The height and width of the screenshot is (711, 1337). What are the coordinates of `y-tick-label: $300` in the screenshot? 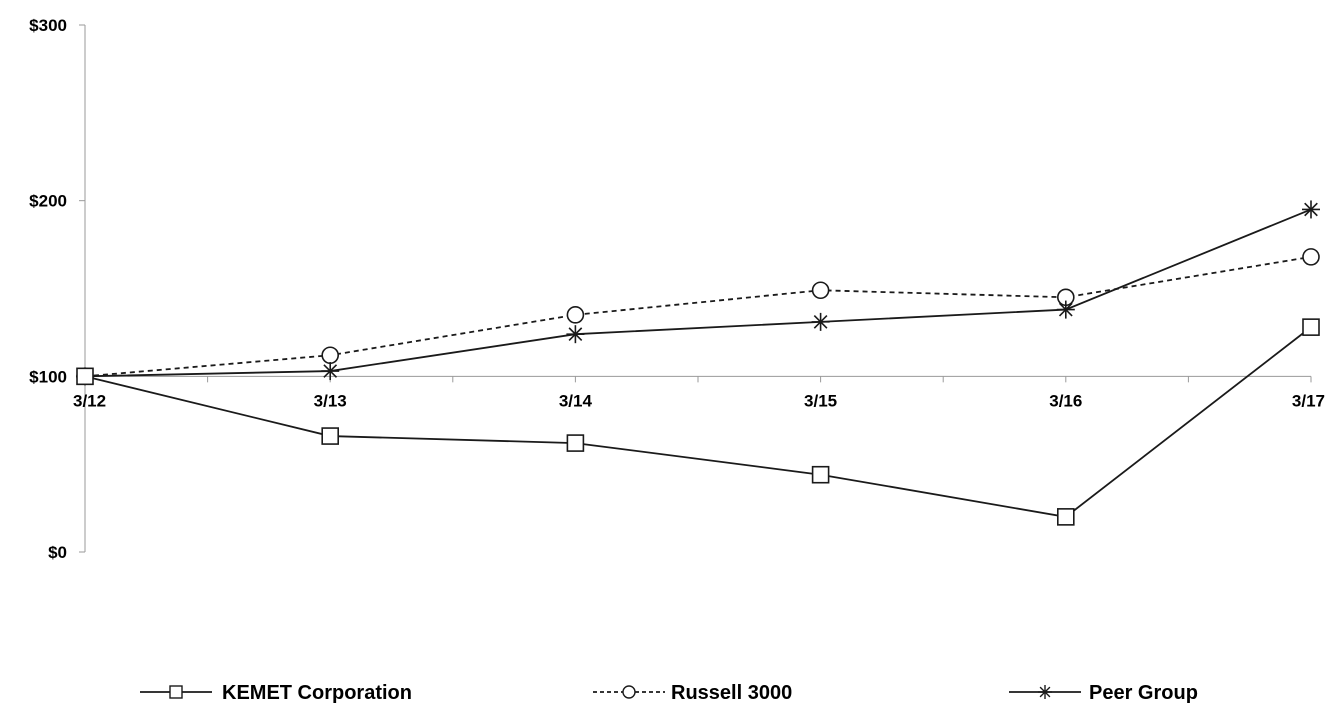 It's located at (48, 25).